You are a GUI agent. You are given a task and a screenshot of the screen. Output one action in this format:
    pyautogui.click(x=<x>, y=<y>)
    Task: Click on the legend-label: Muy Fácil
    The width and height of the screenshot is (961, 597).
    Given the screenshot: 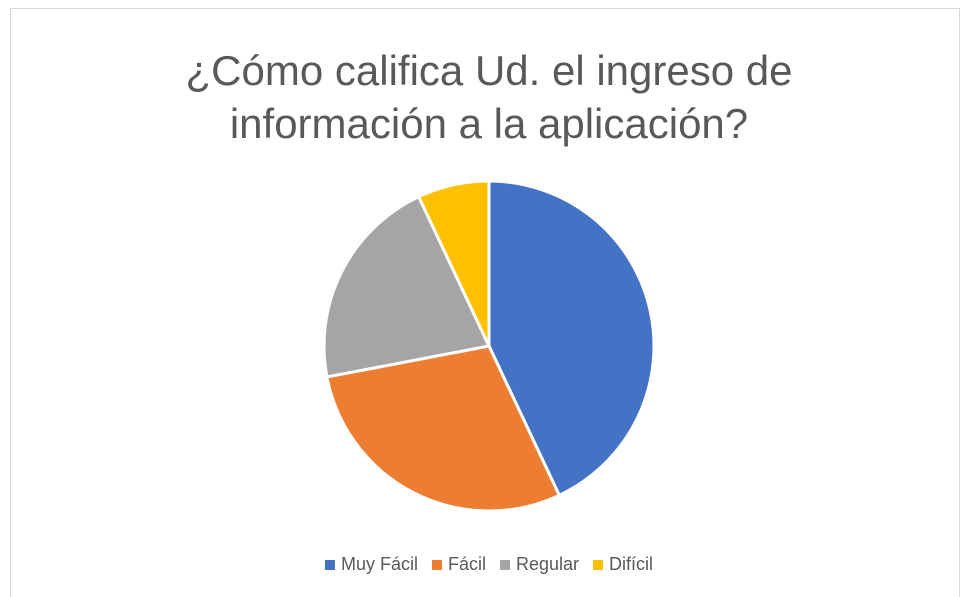 What is the action you would take?
    pyautogui.click(x=379, y=564)
    